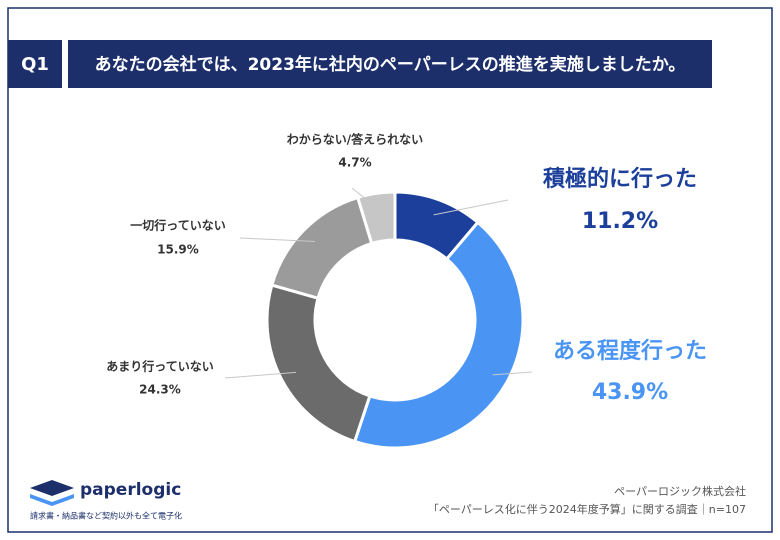 This screenshot has height=540, width=780. Describe the element at coordinates (160, 390) in the screenshot. I see `value-label: 24.3%` at that location.